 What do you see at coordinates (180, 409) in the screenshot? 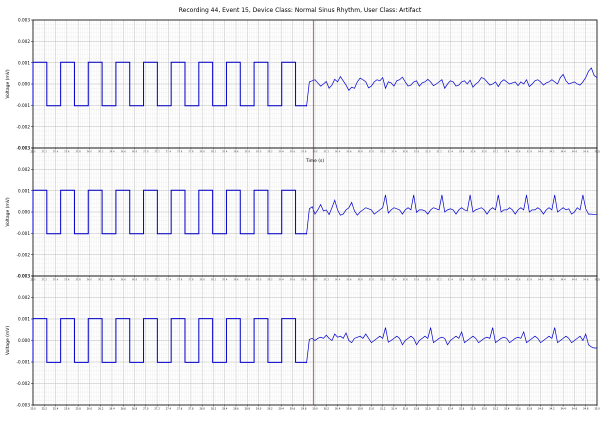
I see `x-tick-label: 27.6` at bounding box center [180, 409].